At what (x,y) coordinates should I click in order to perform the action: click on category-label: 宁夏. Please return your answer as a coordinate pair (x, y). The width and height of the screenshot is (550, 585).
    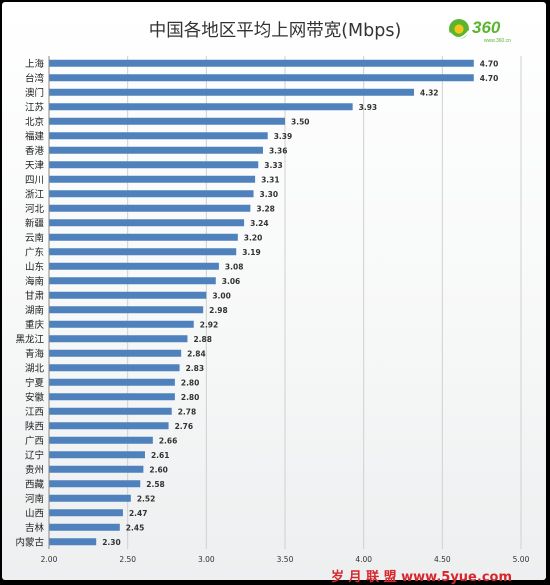
    Looking at the image, I should click on (35, 383).